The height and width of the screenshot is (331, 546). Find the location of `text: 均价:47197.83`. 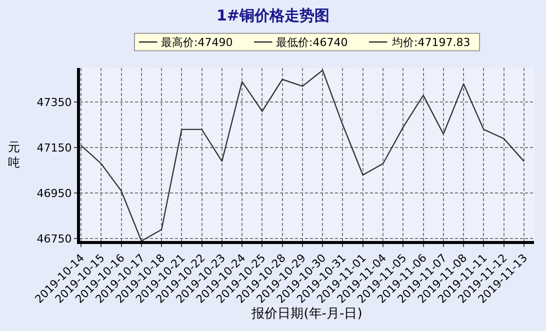

text: 均价:47197.83 is located at coordinates (430, 42).